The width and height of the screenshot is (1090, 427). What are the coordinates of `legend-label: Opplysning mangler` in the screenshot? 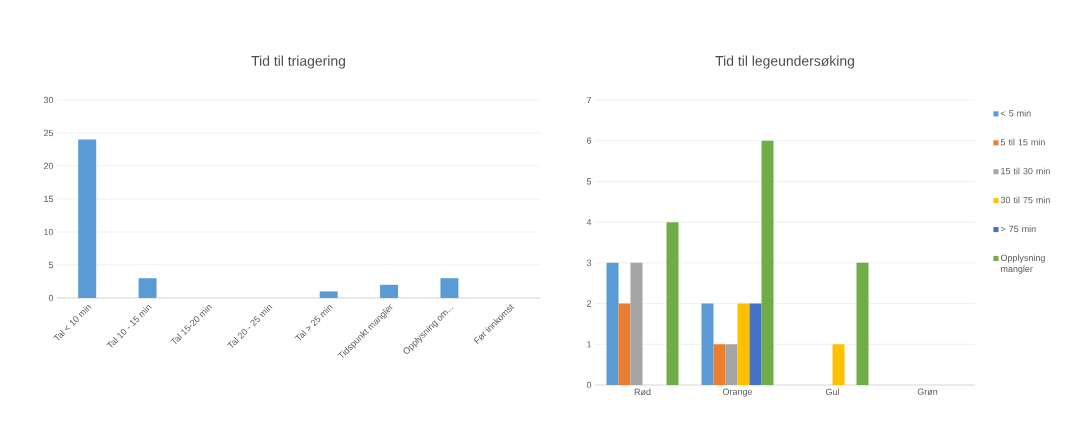 It's located at (1022, 264).